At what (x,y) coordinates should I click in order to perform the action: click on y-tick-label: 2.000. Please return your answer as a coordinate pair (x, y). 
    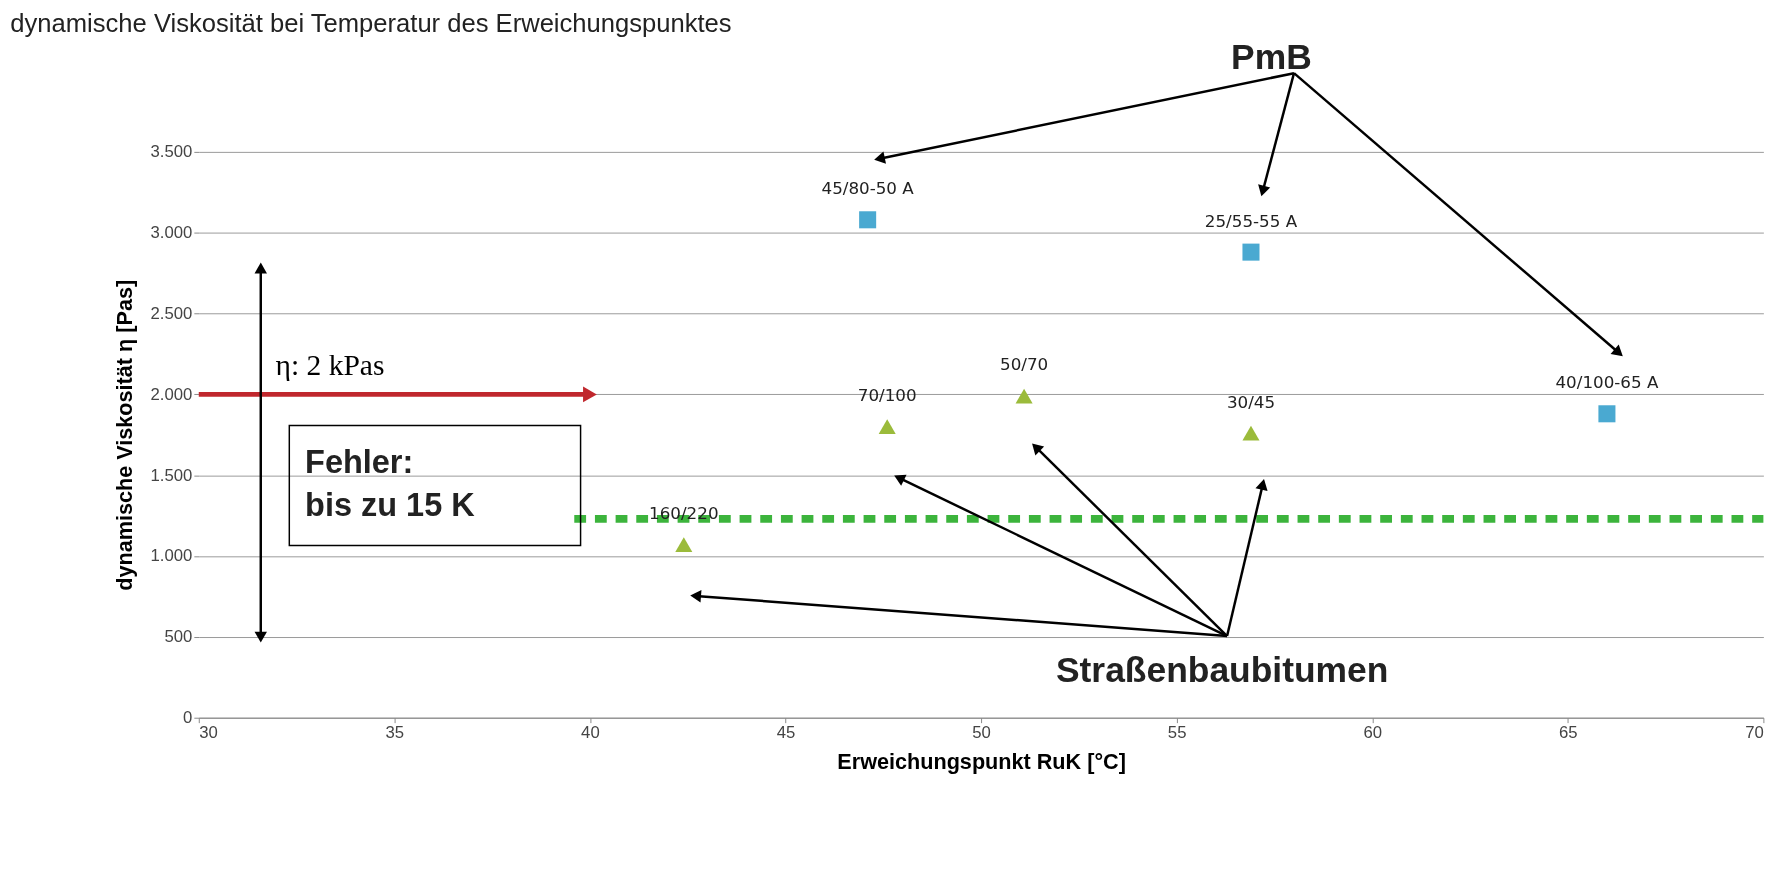
    Looking at the image, I should click on (171, 394).